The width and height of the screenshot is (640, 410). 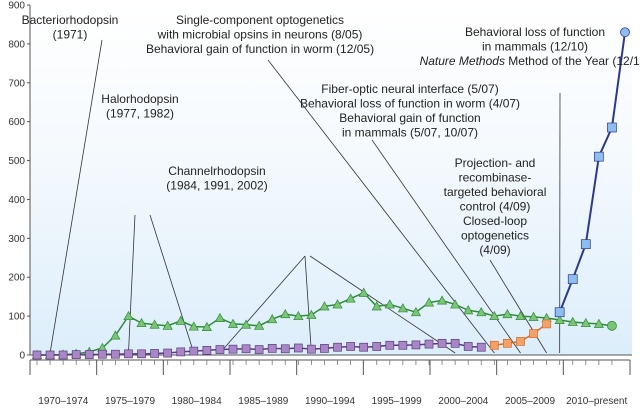 I want to click on annotation-line: Behavioral loss of function, so click(x=535, y=32).